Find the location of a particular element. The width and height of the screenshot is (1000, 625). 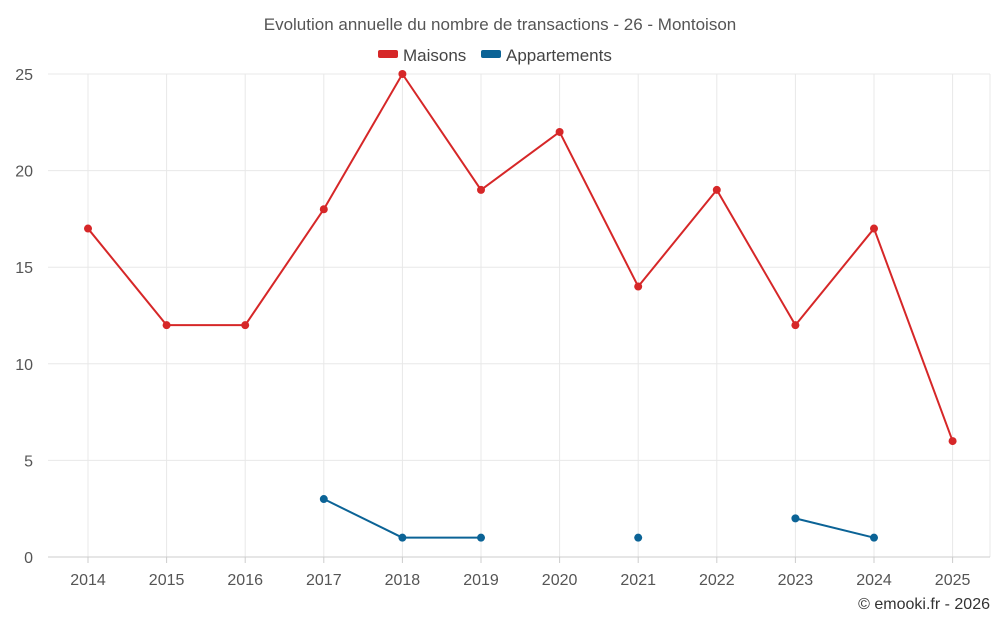

x-tick-label: 2014 is located at coordinates (88, 580).